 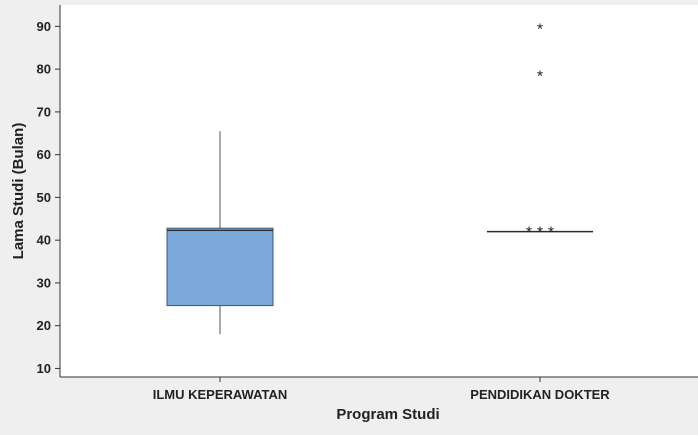 I want to click on box, so click(x=220, y=267).